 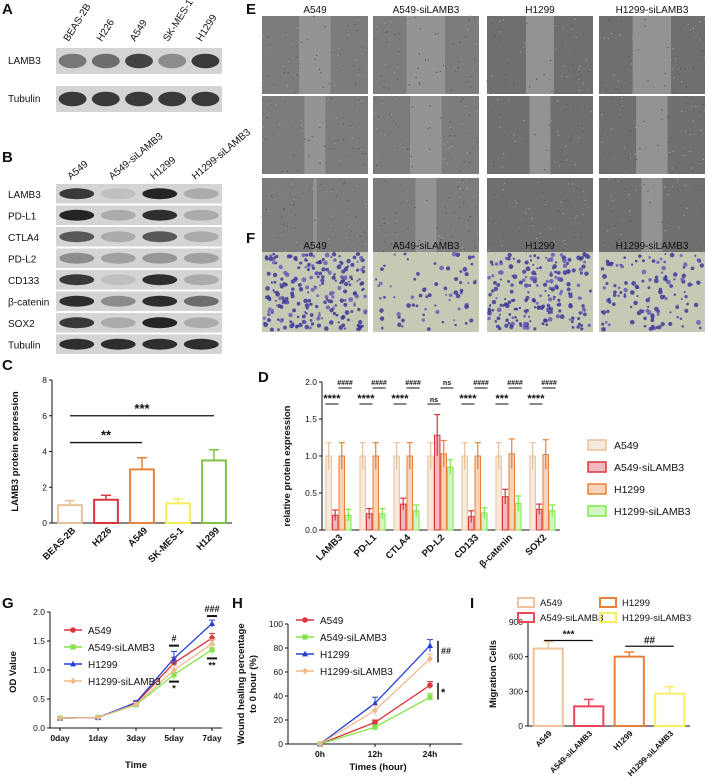 What do you see at coordinates (100, 631) in the screenshot?
I see `legend-label: A549` at bounding box center [100, 631].